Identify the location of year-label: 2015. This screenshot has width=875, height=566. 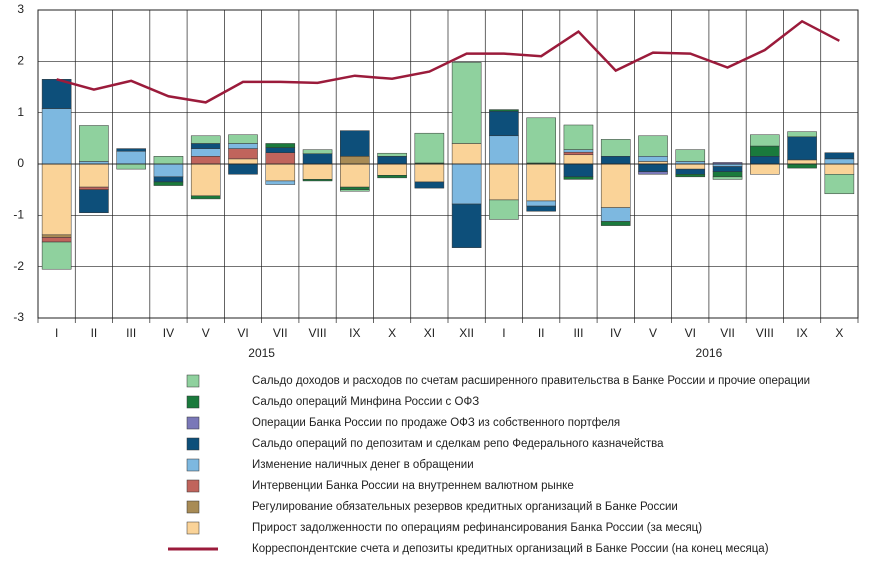
(261, 353).